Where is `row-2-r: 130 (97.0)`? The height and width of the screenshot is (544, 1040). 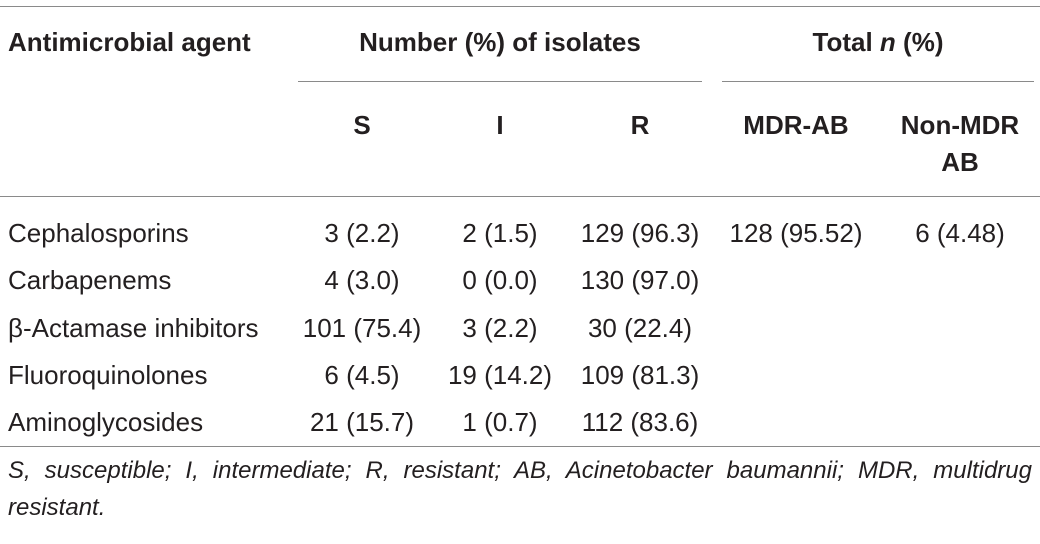 row-2-r: 130 (97.0) is located at coordinates (640, 280).